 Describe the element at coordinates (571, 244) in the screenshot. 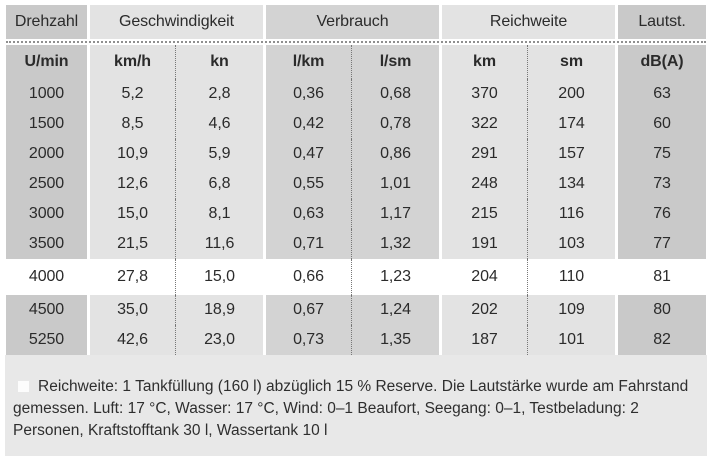

I see `table-cell-r5c6: 103` at that location.